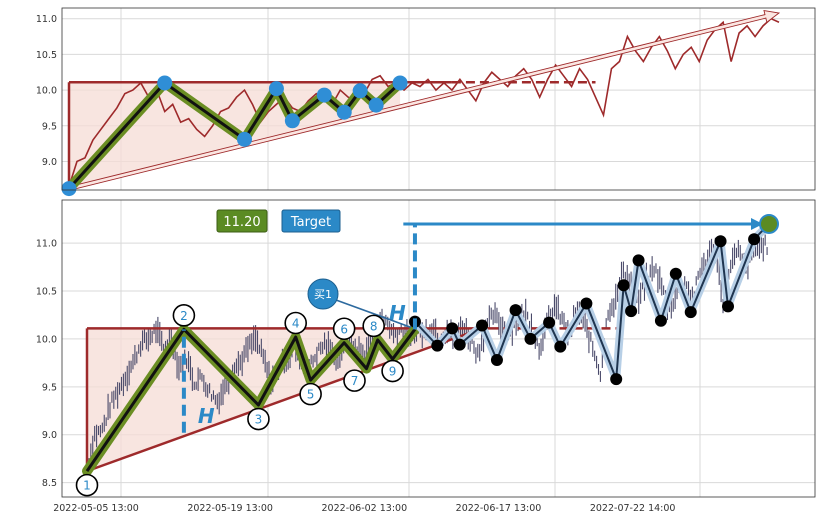 The height and width of the screenshot is (520, 822). I want to click on pattern-point-label: 6, so click(344, 329).